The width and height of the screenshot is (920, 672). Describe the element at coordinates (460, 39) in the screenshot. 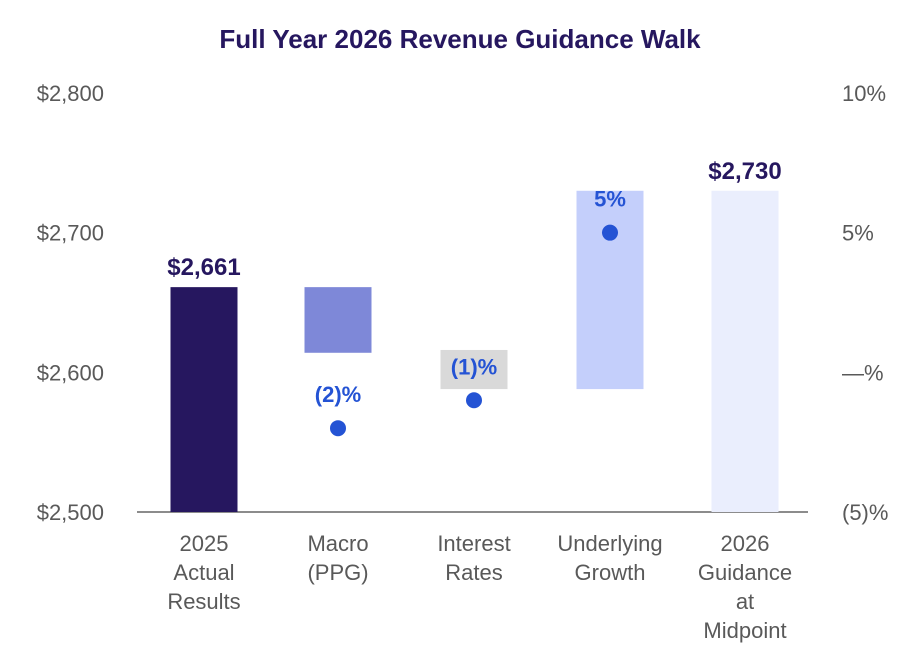

I see `chart-title: Full Year 2026 Revenue Guidance Walk` at that location.